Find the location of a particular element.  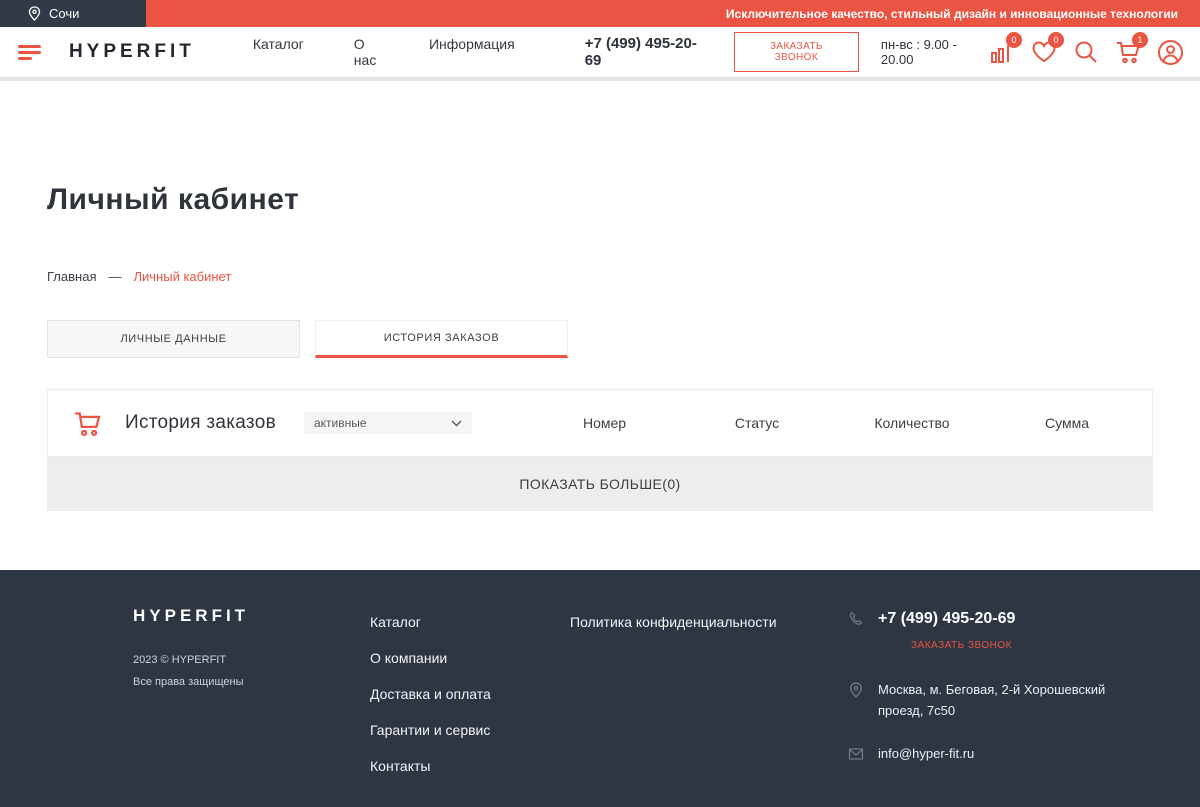

column-status: Статус is located at coordinates (757, 423).